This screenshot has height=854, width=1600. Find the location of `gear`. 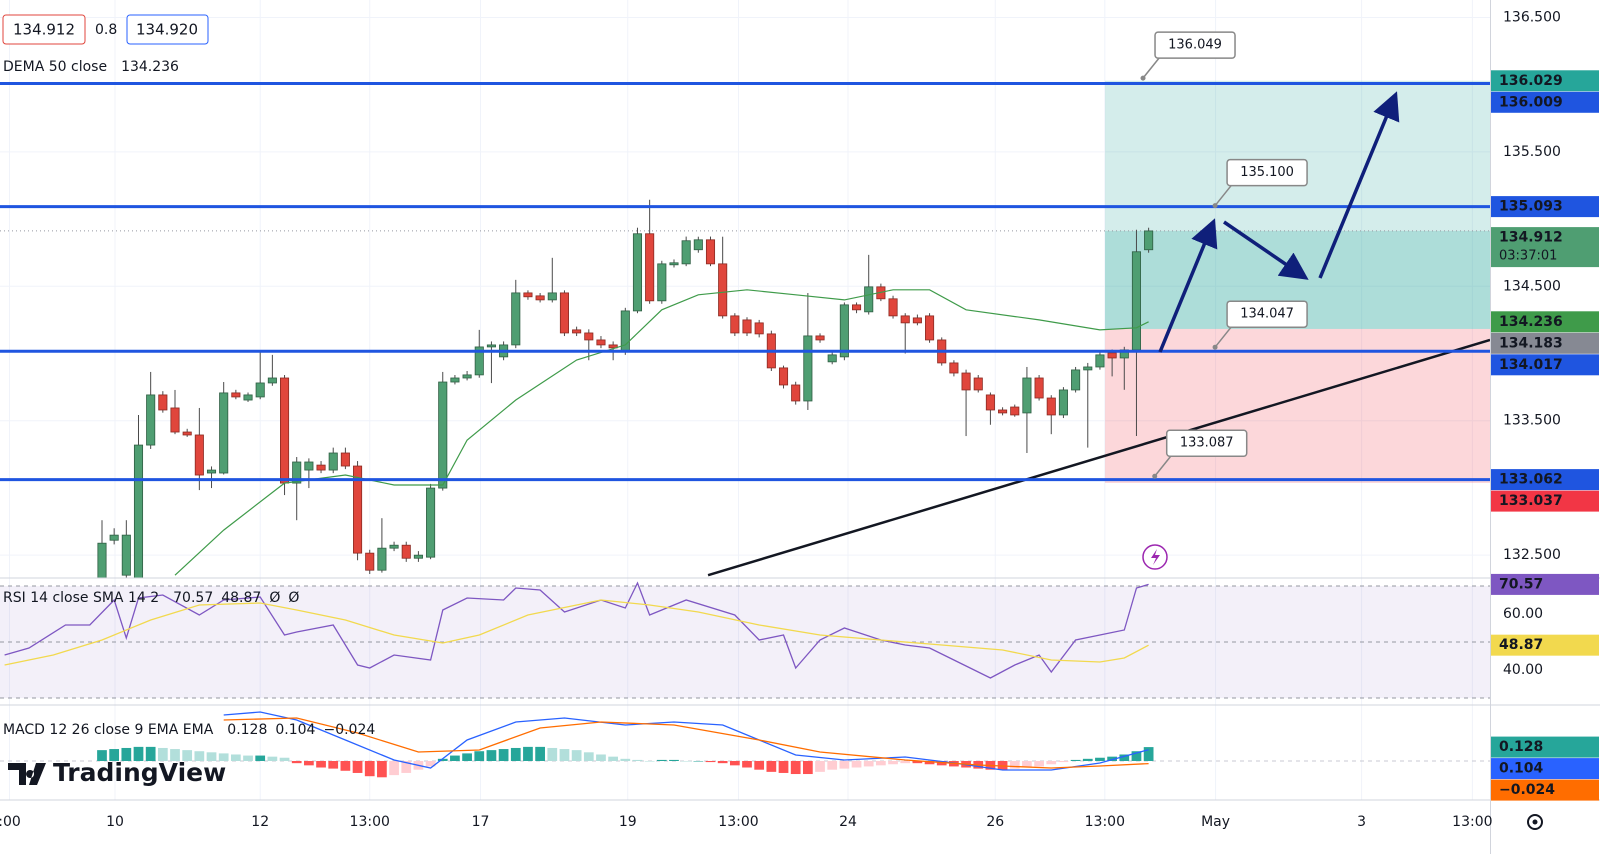

gear is located at coordinates (1535, 822).